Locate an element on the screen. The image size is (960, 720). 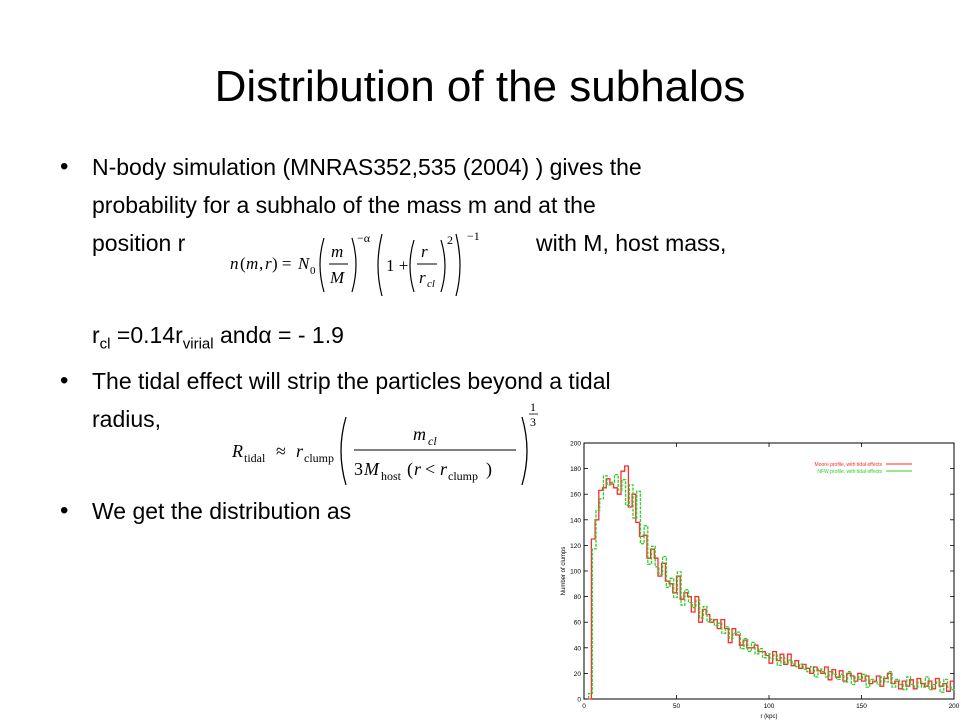
y-tick-label: 60 is located at coordinates (578, 623).